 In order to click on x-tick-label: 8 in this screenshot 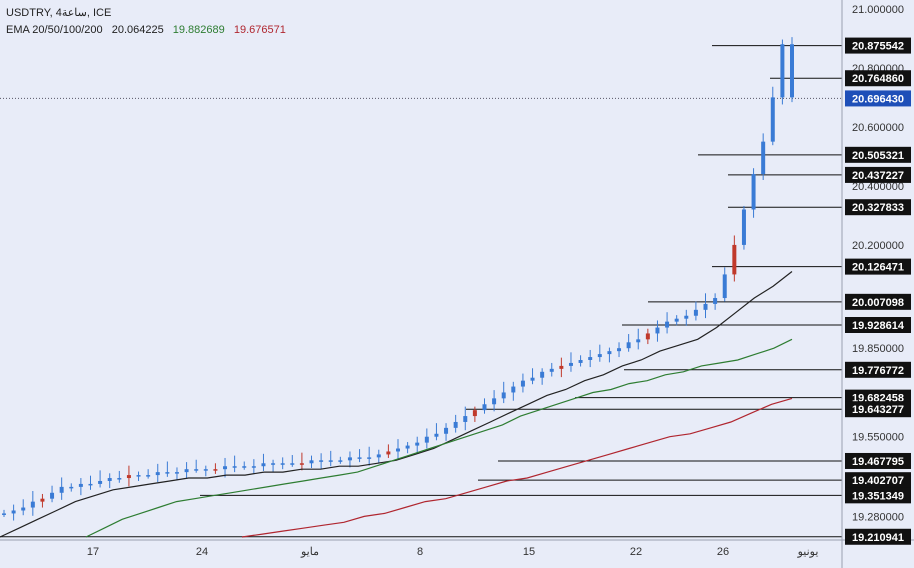, I will do `click(420, 552)`.